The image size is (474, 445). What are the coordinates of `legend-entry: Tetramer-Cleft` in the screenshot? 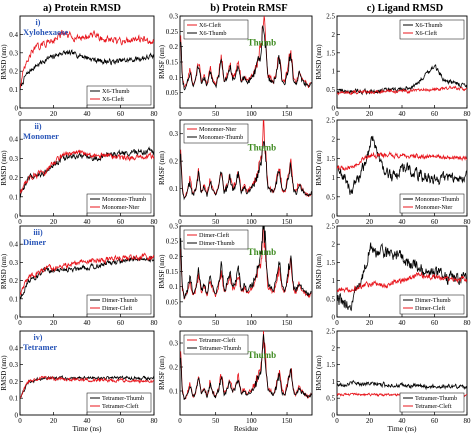 It's located at (120, 406).